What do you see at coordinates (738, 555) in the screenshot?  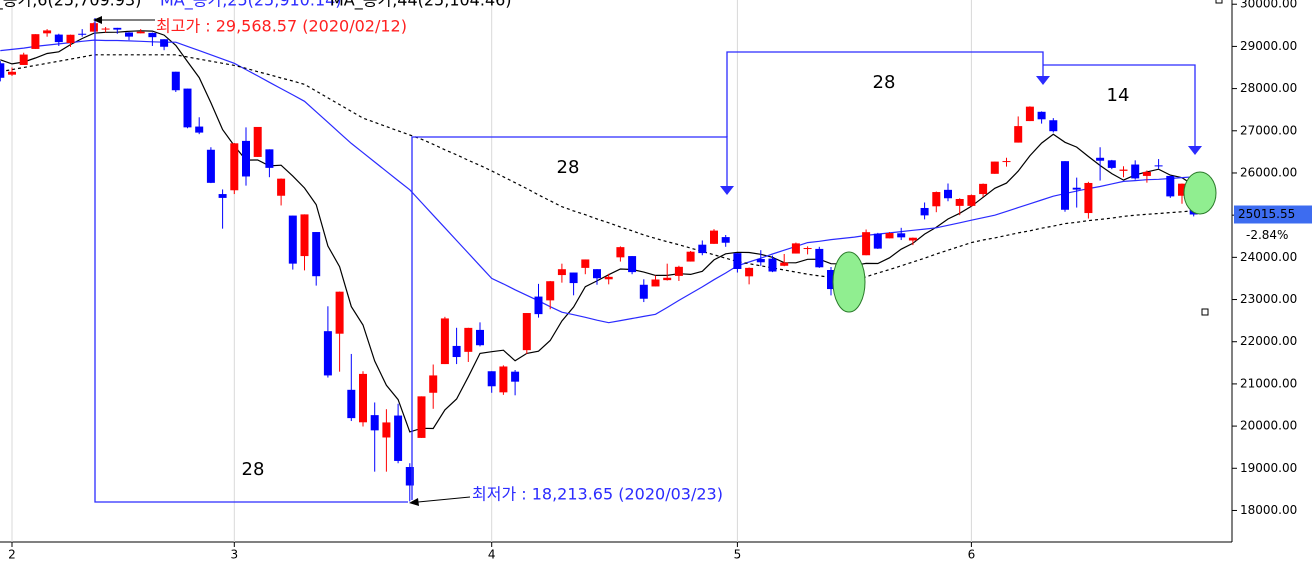 I see `x-tick-label: 5` at bounding box center [738, 555].